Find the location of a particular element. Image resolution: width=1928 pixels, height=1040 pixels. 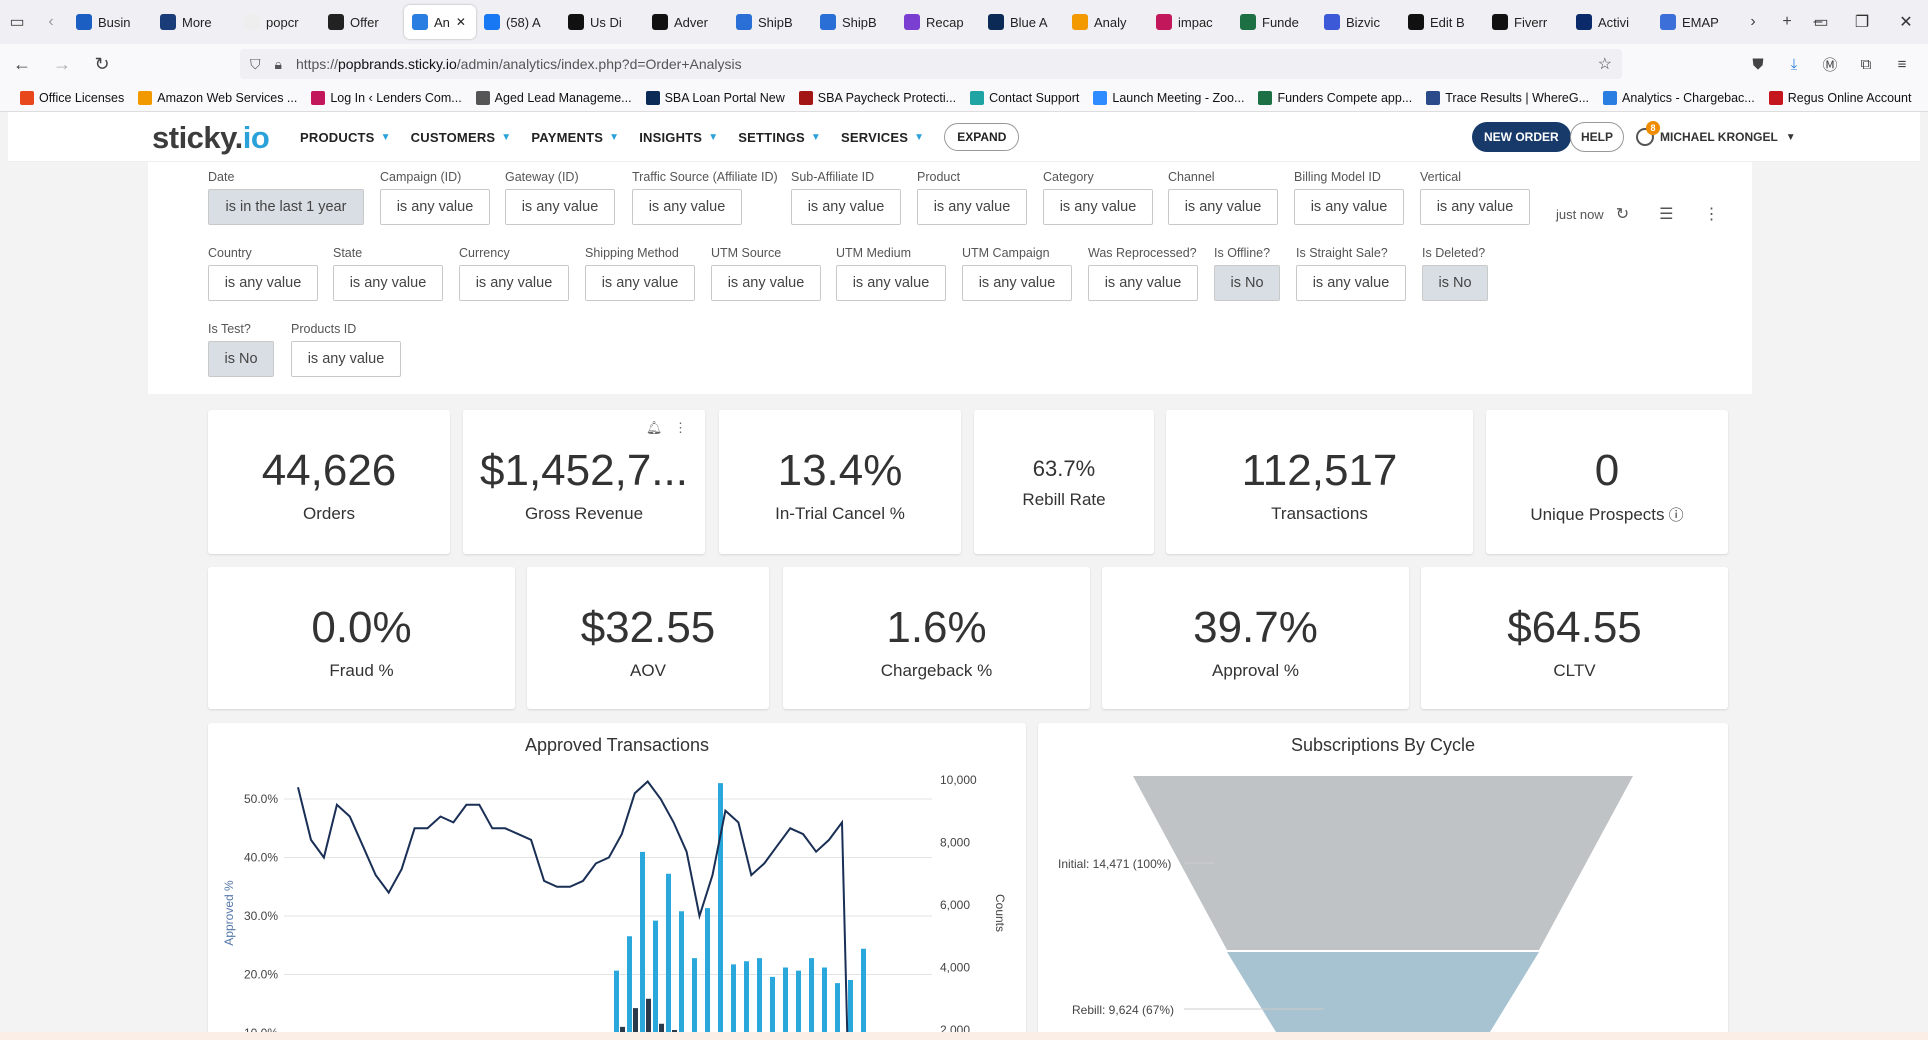

browser-tab: Blue A is located at coordinates (1022, 22).